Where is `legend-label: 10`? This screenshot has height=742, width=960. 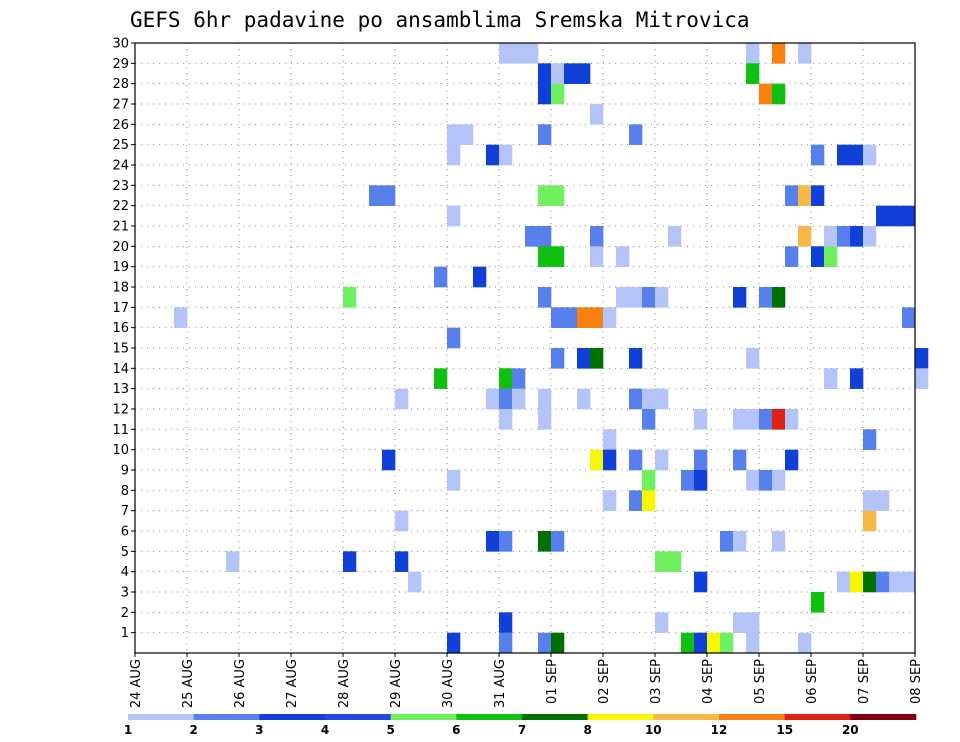 legend-label: 10 is located at coordinates (653, 730).